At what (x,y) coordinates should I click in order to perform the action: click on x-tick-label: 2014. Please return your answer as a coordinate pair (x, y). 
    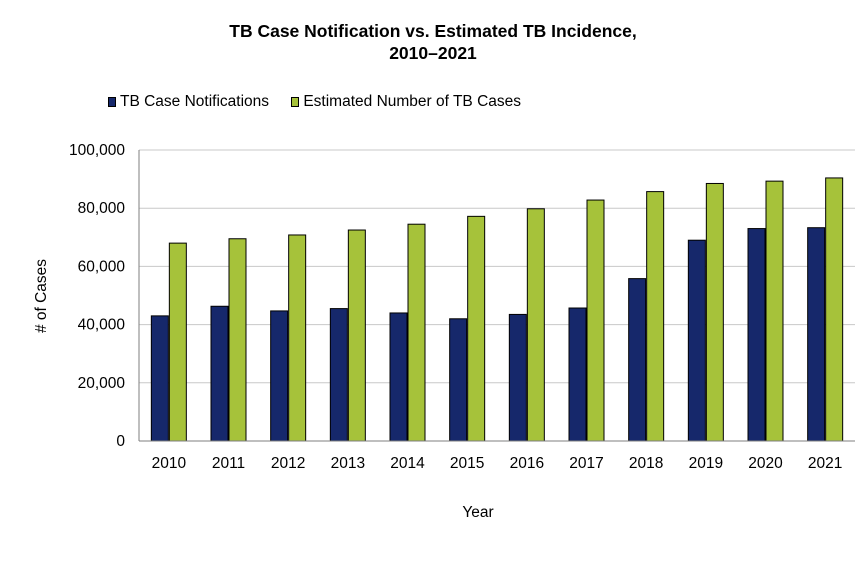
    Looking at the image, I should click on (407, 463).